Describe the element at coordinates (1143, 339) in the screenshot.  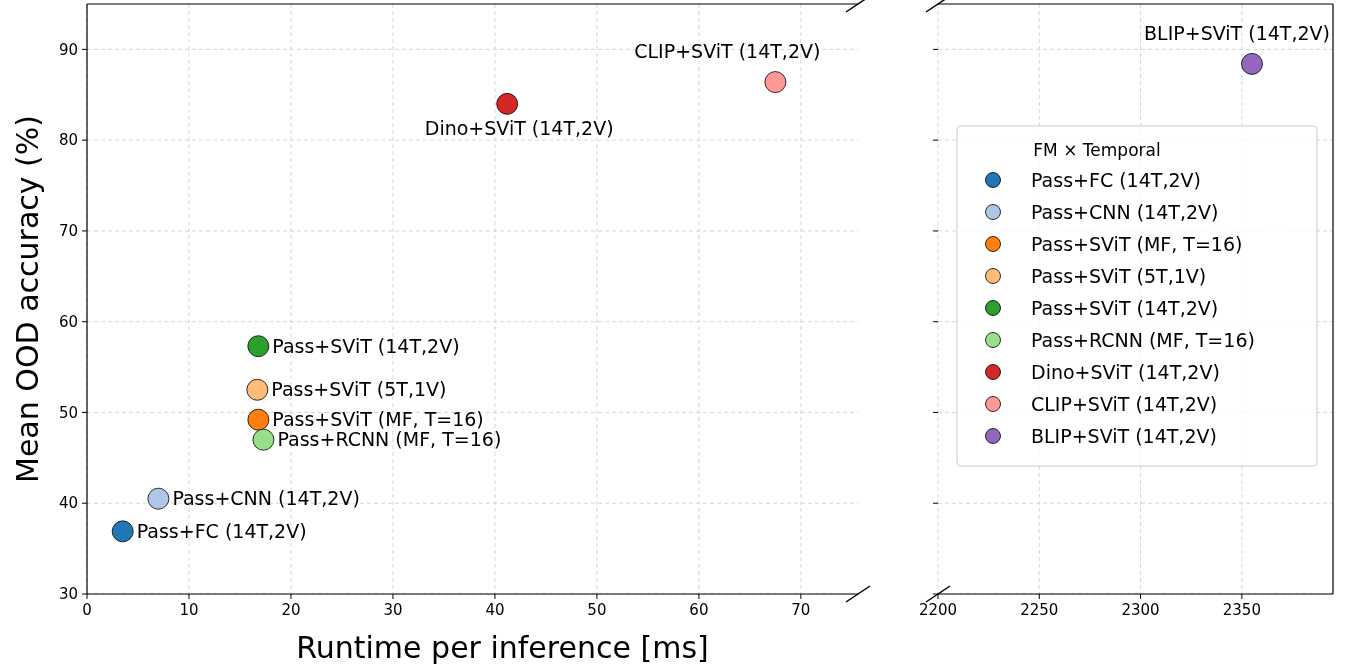
I see `legend-label: Pass+RCNN (MF, T=16)` at that location.